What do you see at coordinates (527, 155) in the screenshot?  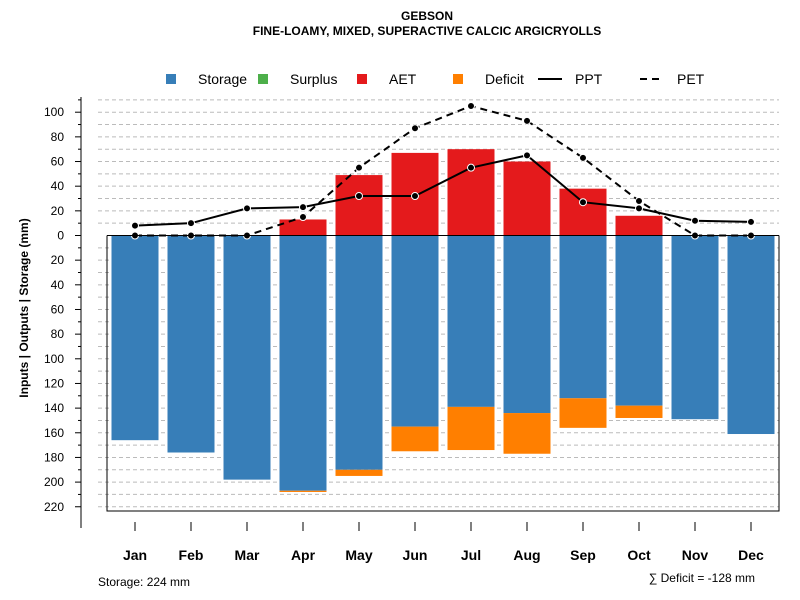 I see `ppt-point-aug` at bounding box center [527, 155].